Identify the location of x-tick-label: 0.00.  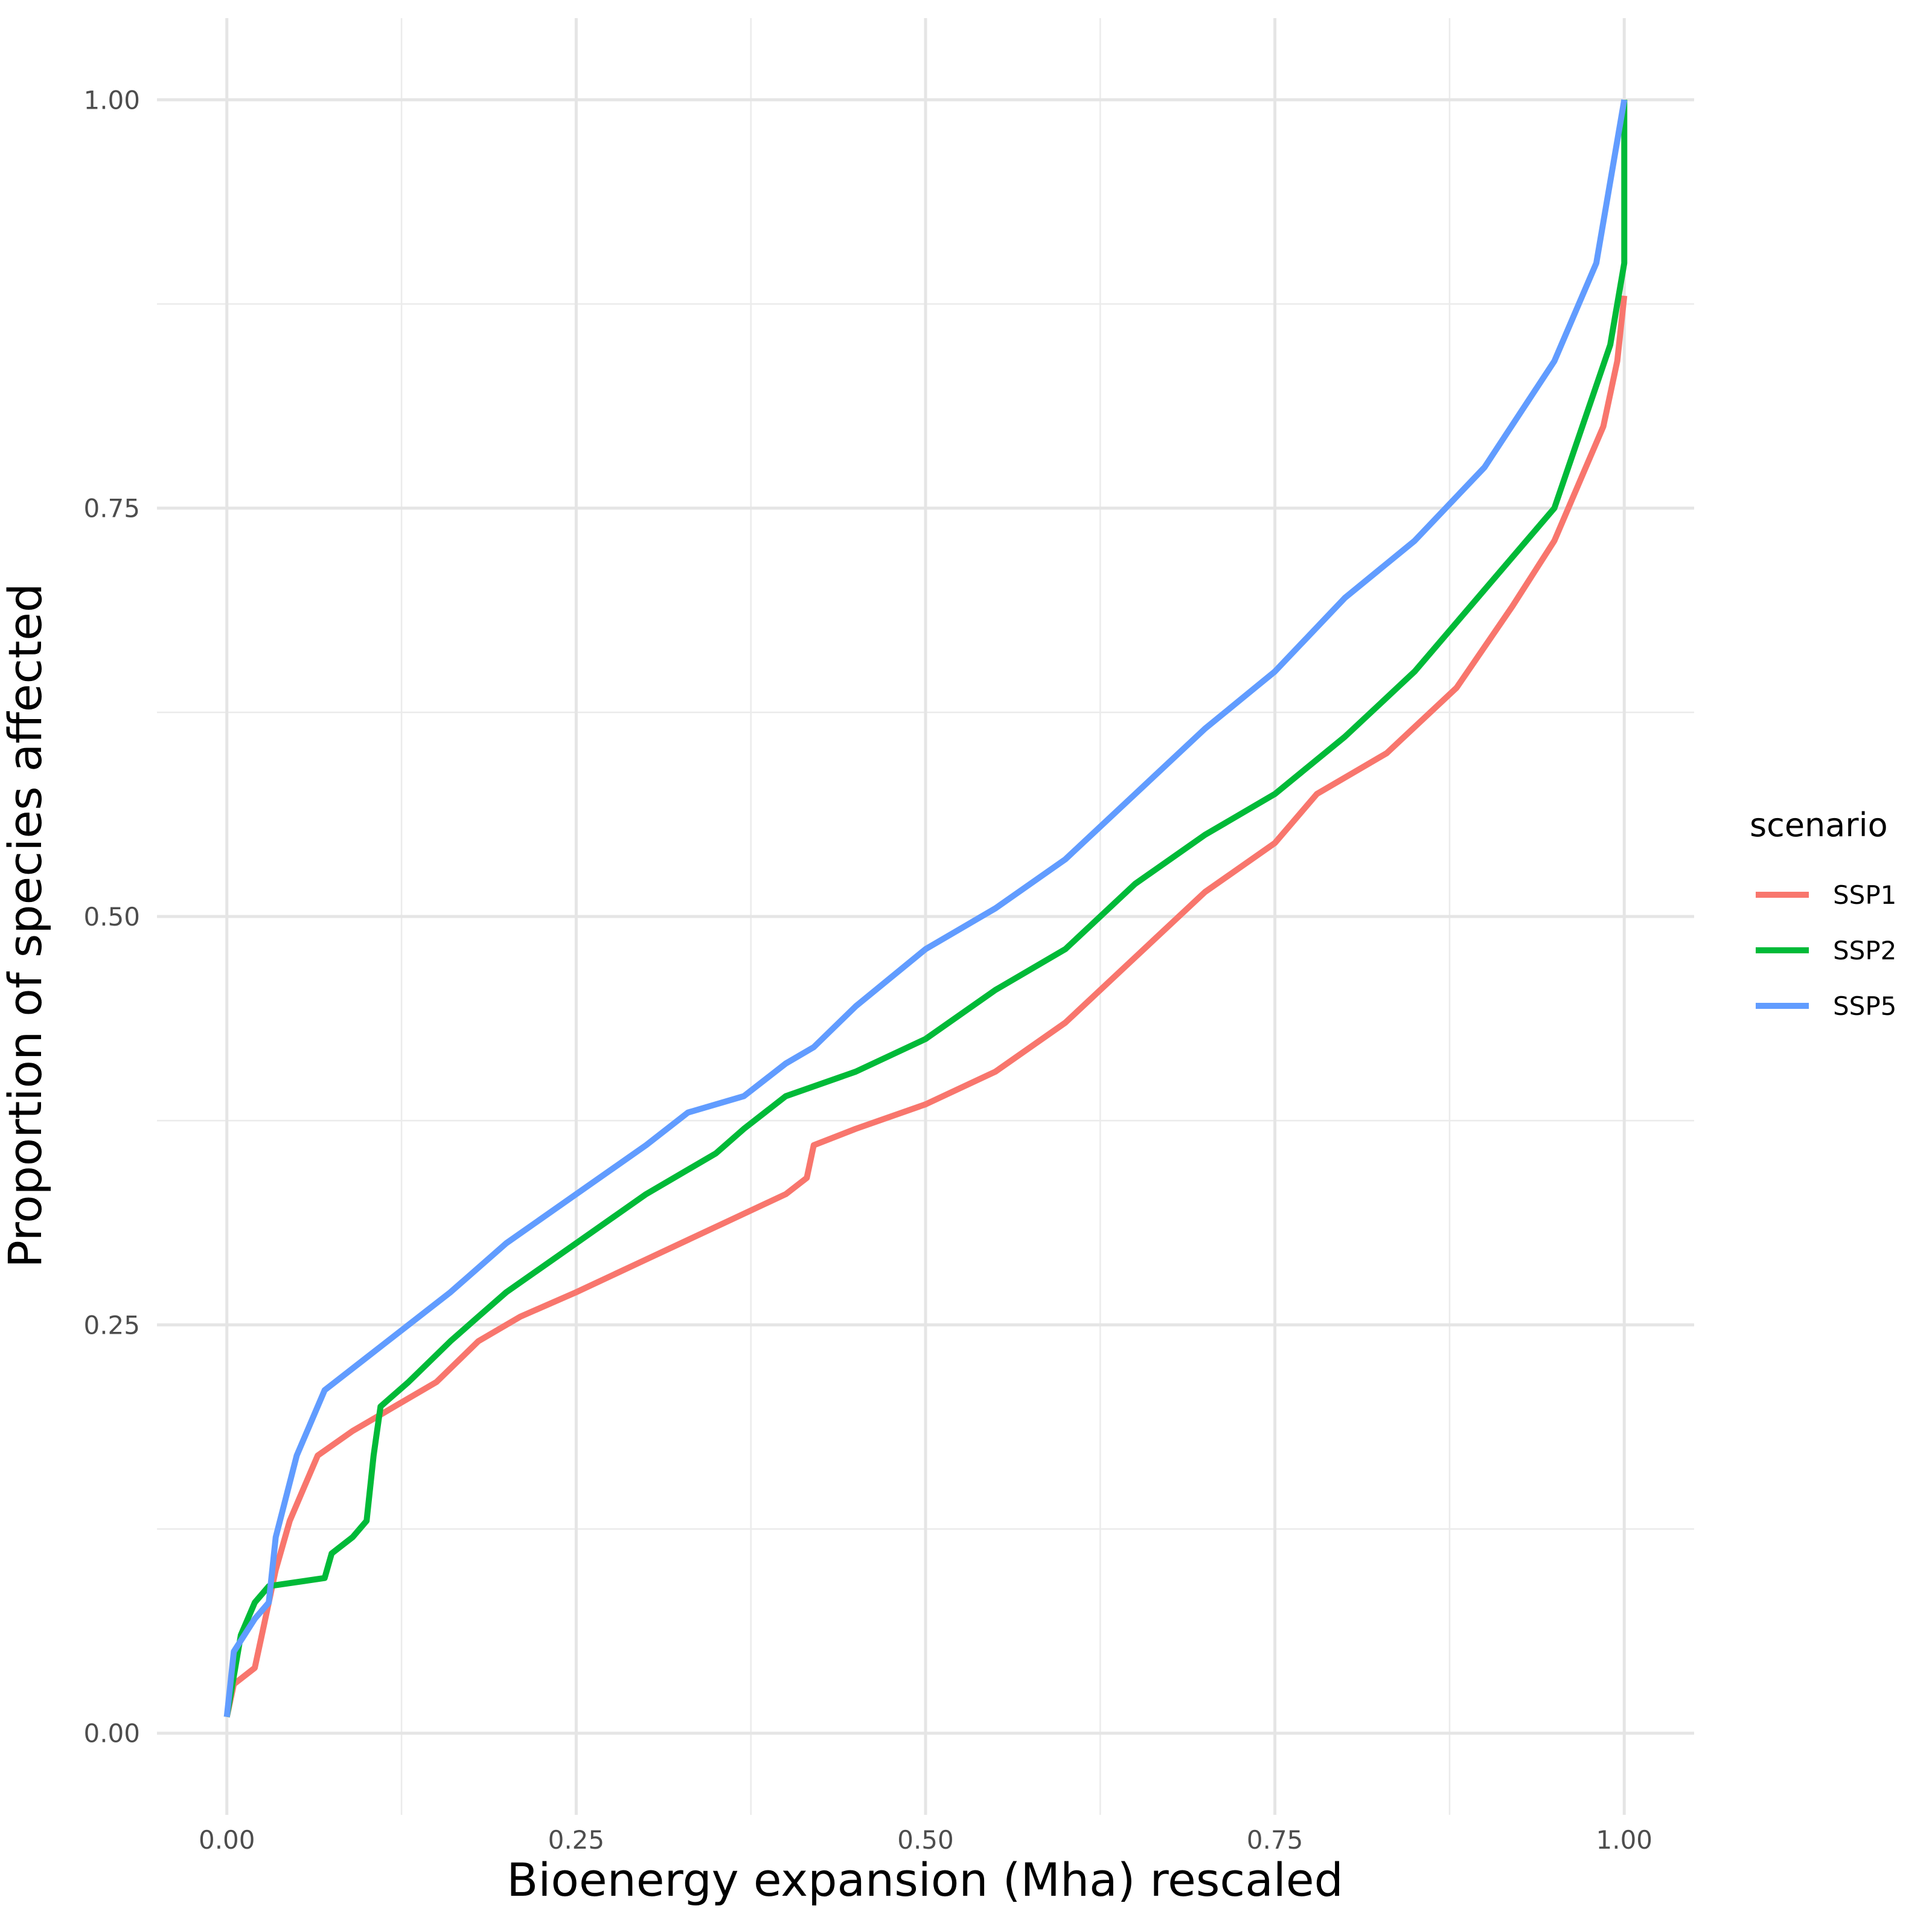
(227, 1840).